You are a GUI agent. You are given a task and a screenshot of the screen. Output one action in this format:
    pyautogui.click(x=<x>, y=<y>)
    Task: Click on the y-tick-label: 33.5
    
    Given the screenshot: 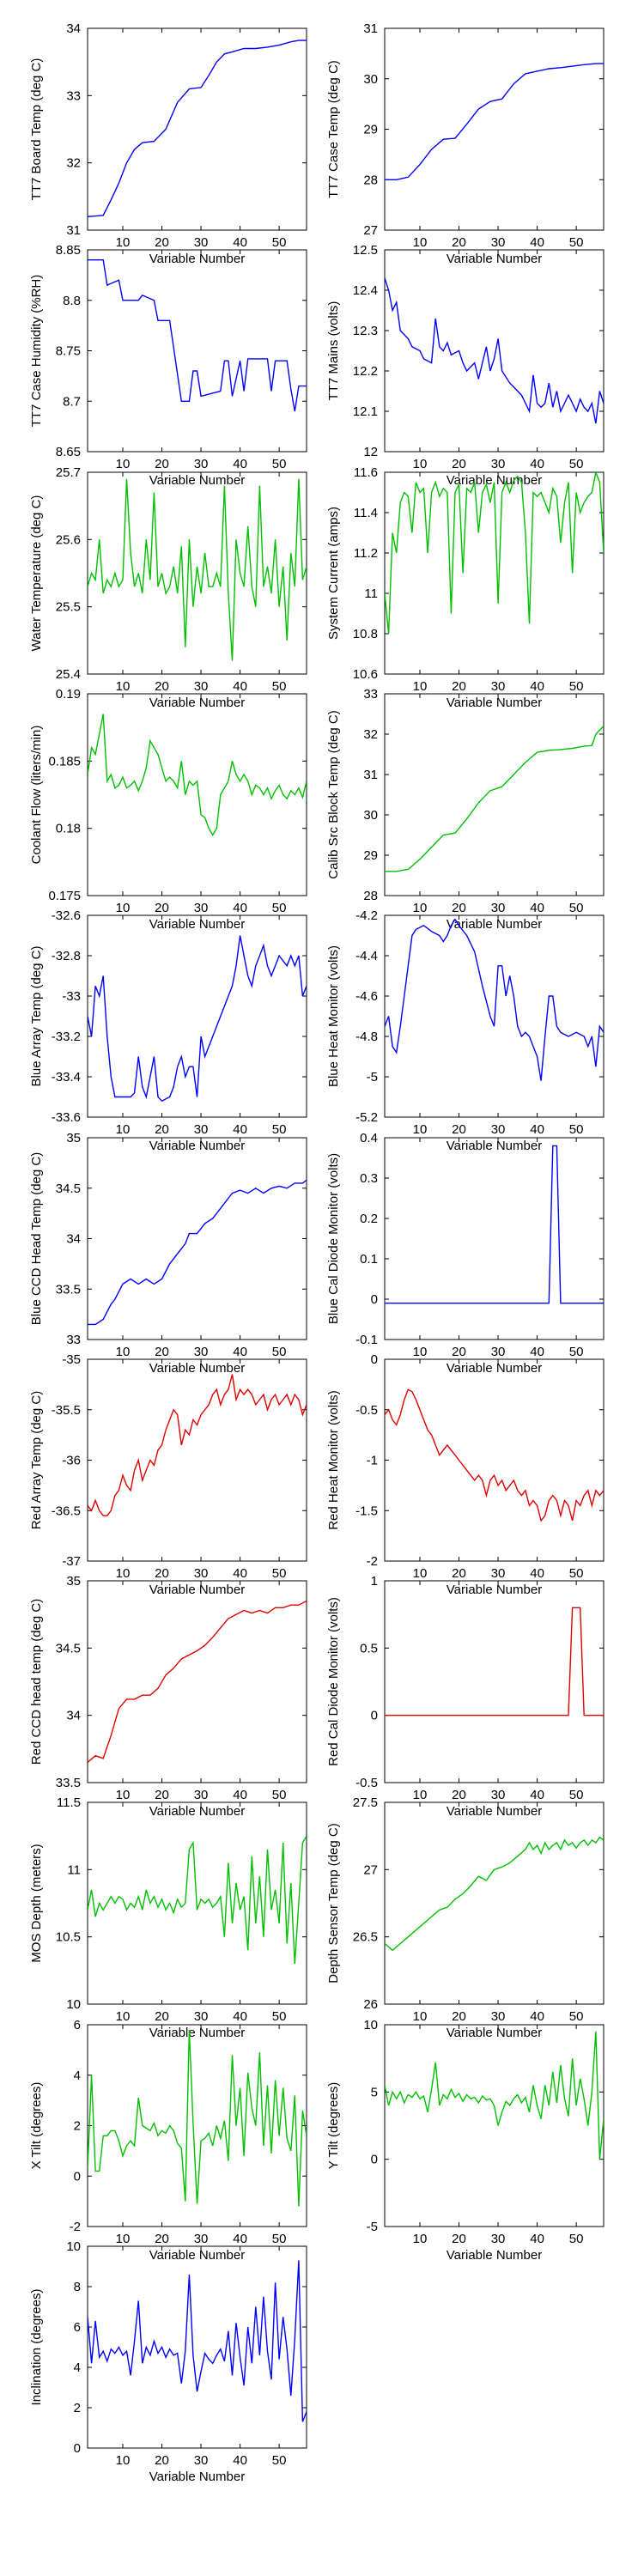 What is the action you would take?
    pyautogui.click(x=69, y=1783)
    